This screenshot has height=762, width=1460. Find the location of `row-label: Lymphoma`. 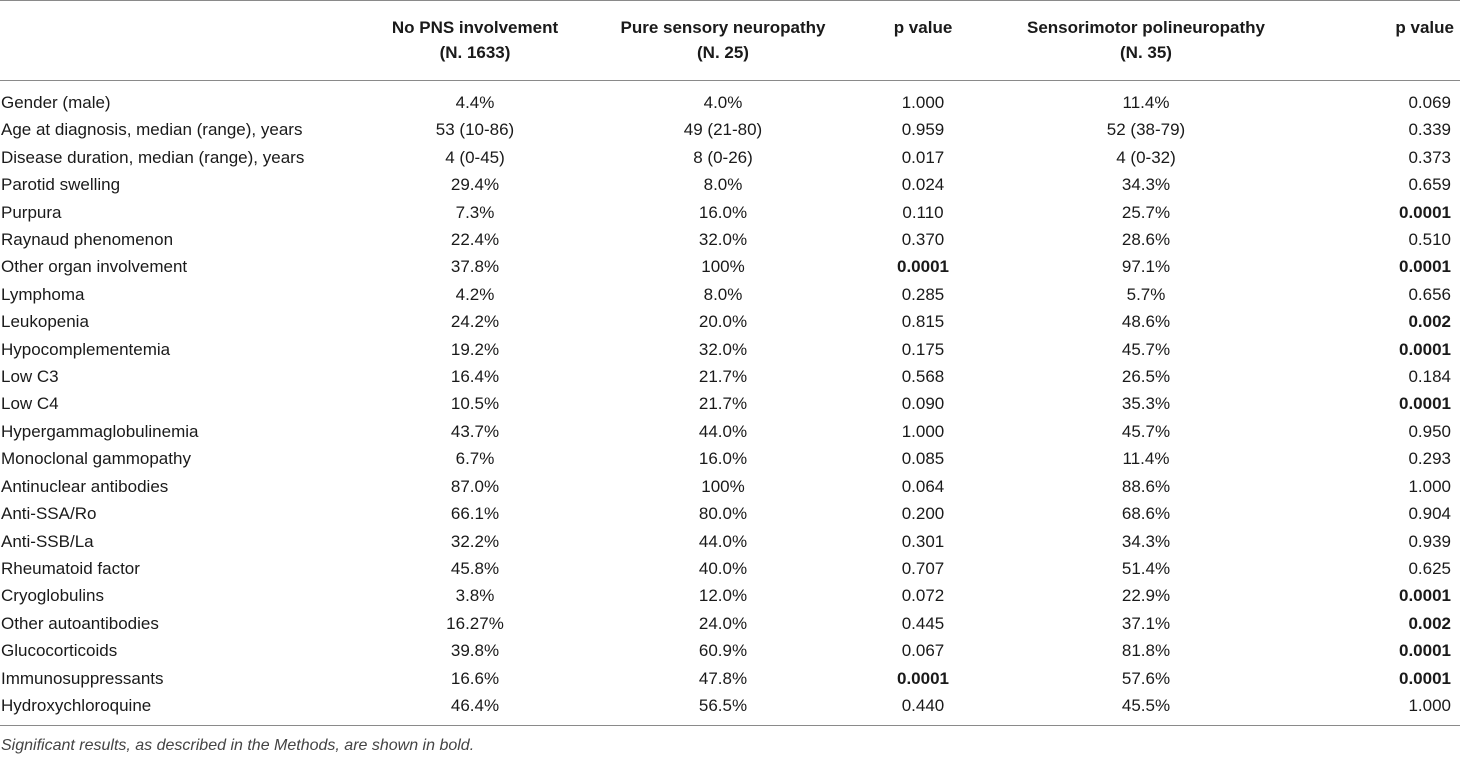

row-label: Lymphoma is located at coordinates (43, 294).